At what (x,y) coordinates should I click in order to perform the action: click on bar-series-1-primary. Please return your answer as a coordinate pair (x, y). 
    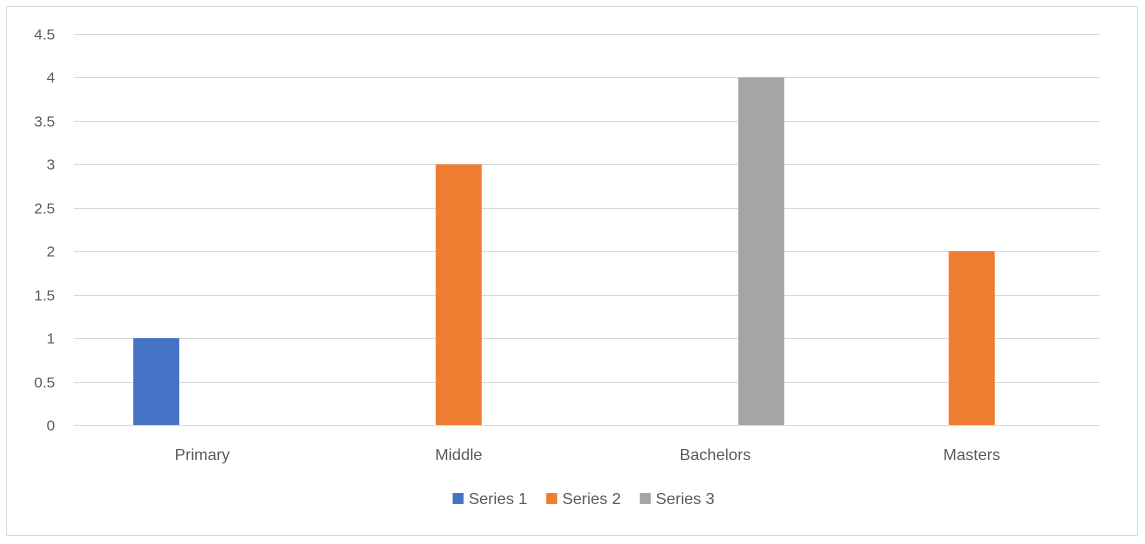
    Looking at the image, I should click on (156, 381).